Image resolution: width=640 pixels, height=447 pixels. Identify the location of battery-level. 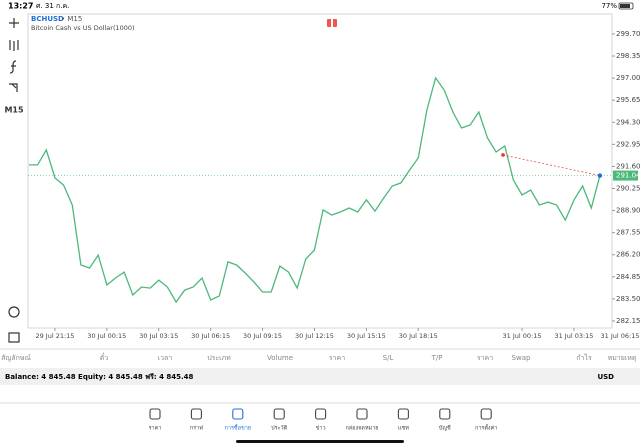
(625, 6).